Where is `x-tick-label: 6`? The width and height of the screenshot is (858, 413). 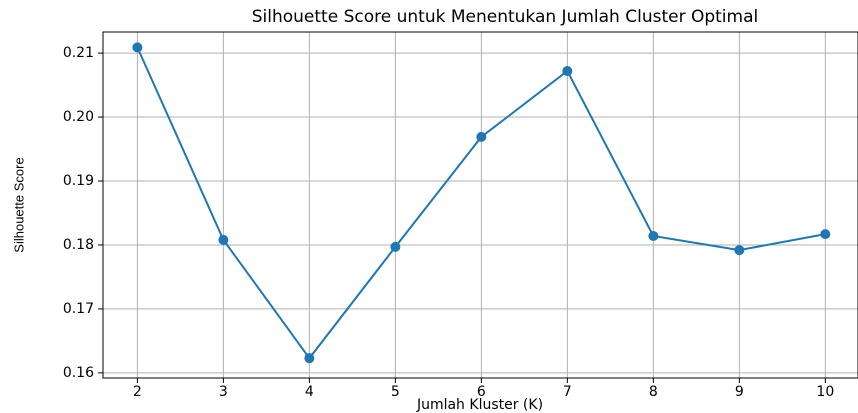 x-tick-label: 6 is located at coordinates (481, 392).